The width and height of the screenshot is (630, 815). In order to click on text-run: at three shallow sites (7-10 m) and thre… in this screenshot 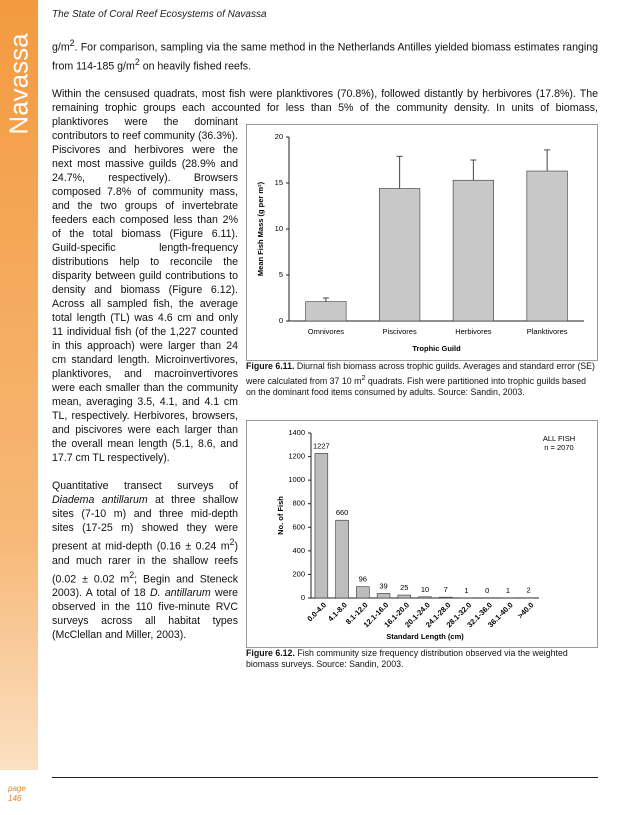, I will do `click(145, 523)`.